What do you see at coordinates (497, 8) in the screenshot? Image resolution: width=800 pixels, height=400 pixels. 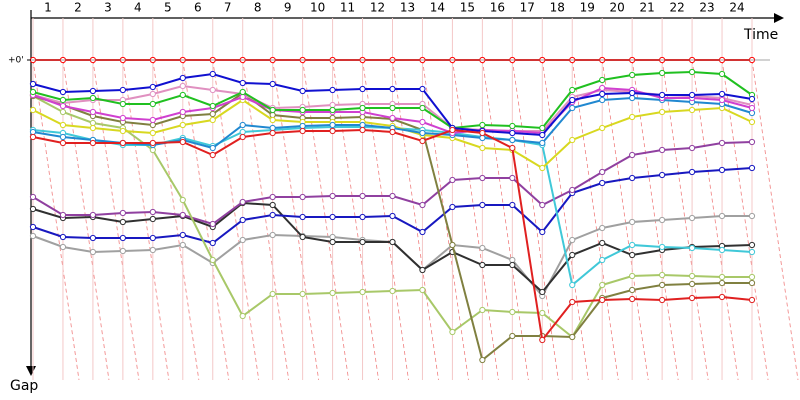 I see `x-tick-label: 16` at bounding box center [497, 8].